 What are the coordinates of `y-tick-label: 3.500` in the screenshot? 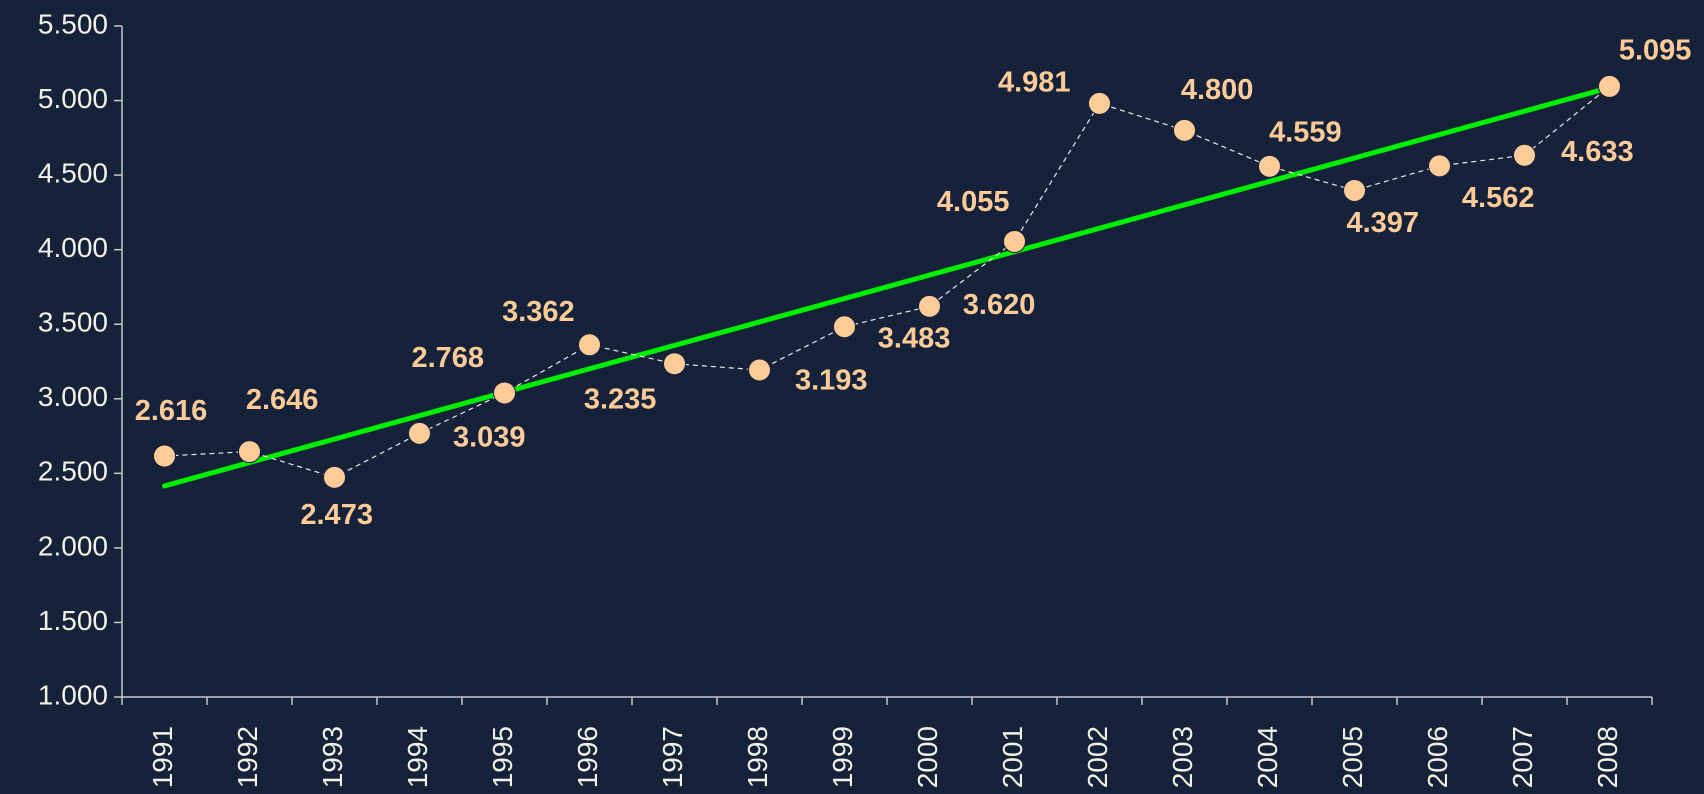 It's located at (73, 322).